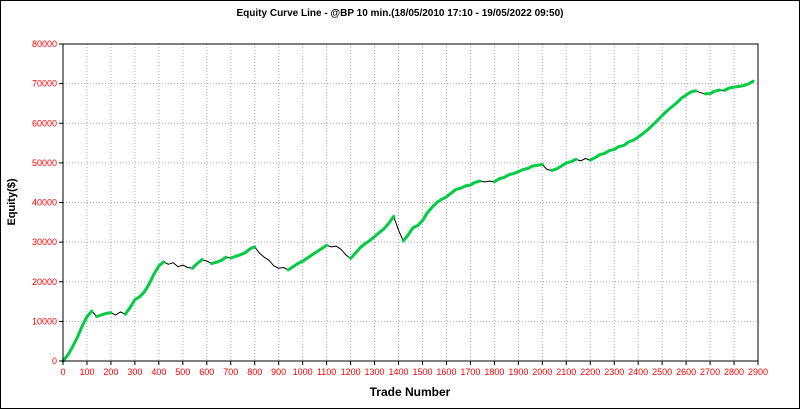  I want to click on x-tick-label: 400, so click(158, 372).